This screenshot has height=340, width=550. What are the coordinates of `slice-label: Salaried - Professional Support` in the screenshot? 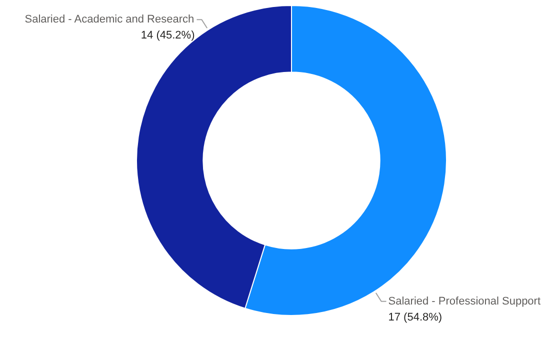 It's located at (464, 301).